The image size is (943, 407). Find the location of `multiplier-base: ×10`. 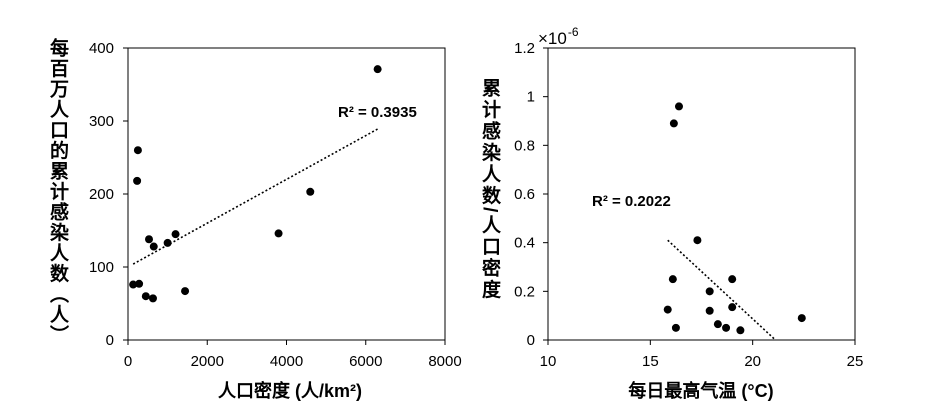

multiplier-base: ×10 is located at coordinates (552, 38).